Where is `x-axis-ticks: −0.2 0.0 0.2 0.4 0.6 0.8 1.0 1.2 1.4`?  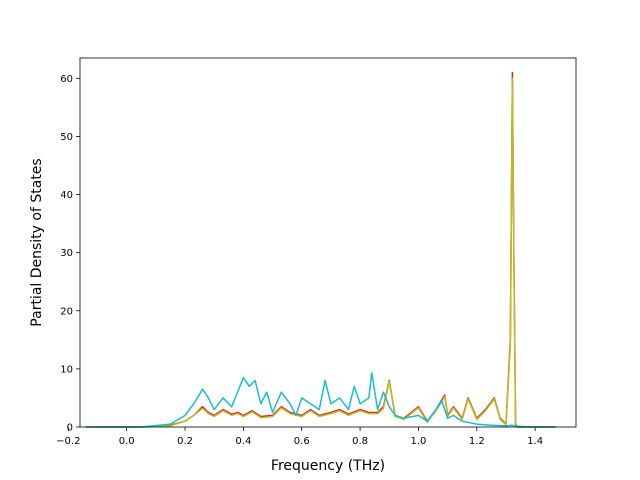
x-axis-ticks: −0.2 0.0 0.2 0.4 0.6 0.8 1.0 1.2 1.4 is located at coordinates (299, 437).